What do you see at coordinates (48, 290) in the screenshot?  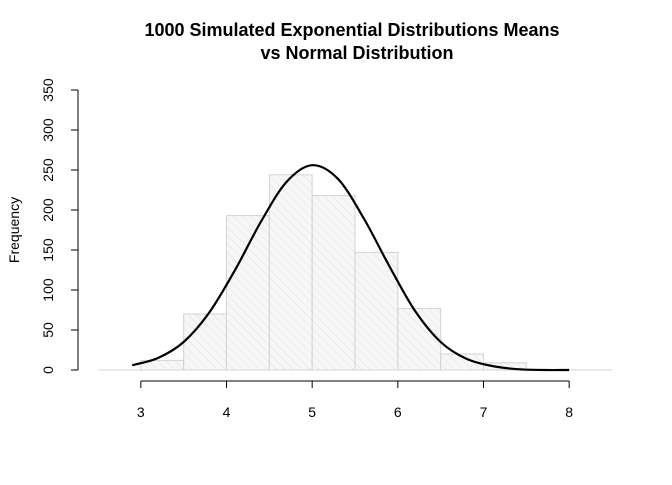 I see `y-tick-label: 100` at bounding box center [48, 290].